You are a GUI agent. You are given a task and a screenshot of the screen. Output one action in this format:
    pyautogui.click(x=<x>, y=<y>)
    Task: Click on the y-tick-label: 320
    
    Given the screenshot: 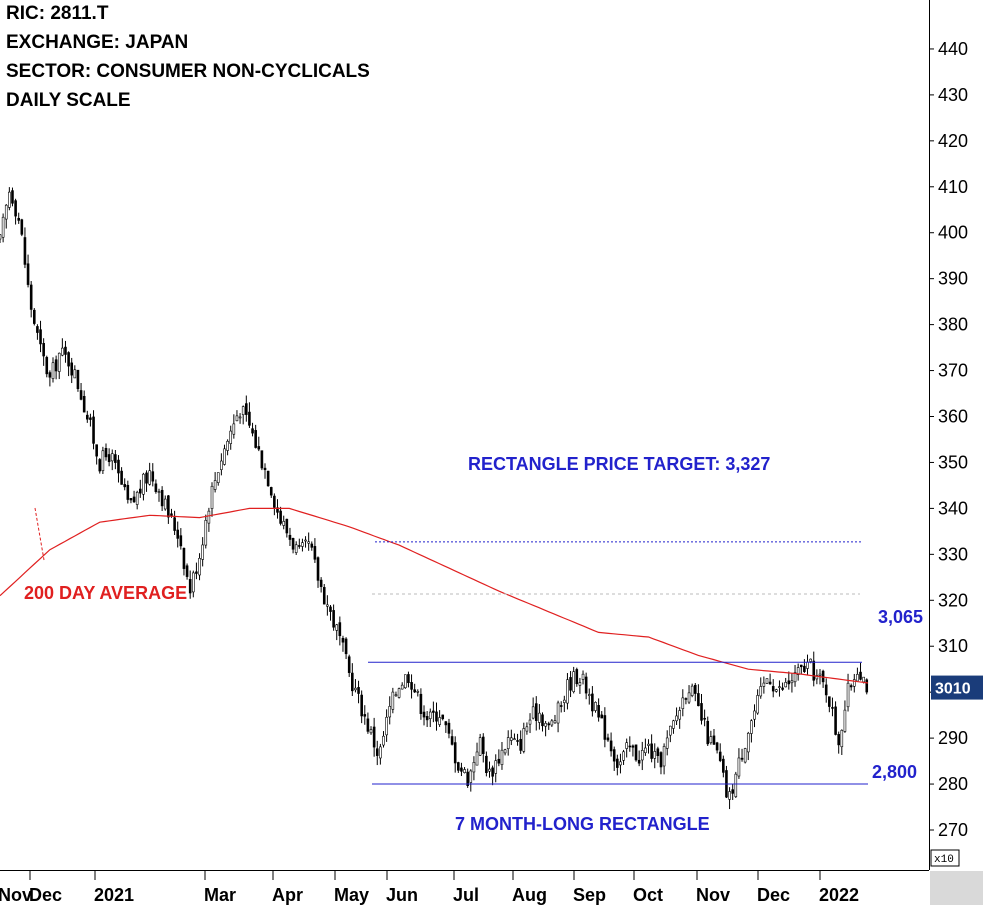 What is the action you would take?
    pyautogui.click(x=953, y=600)
    